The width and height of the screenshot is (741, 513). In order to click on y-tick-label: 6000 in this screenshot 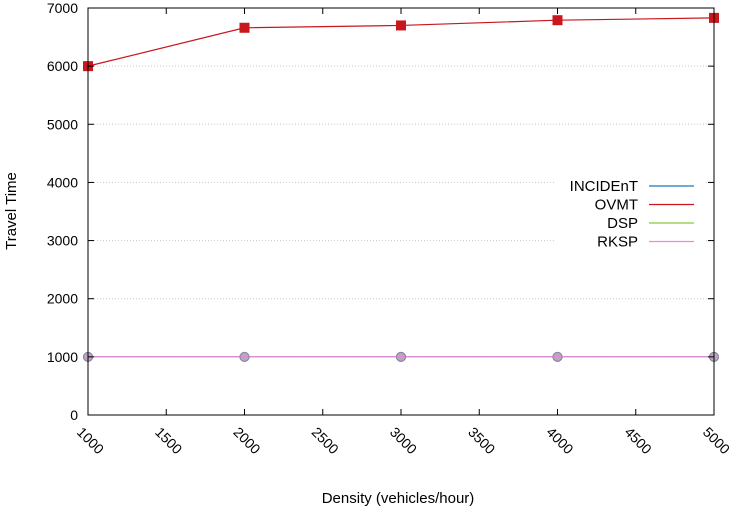, I will do `click(62, 66)`.